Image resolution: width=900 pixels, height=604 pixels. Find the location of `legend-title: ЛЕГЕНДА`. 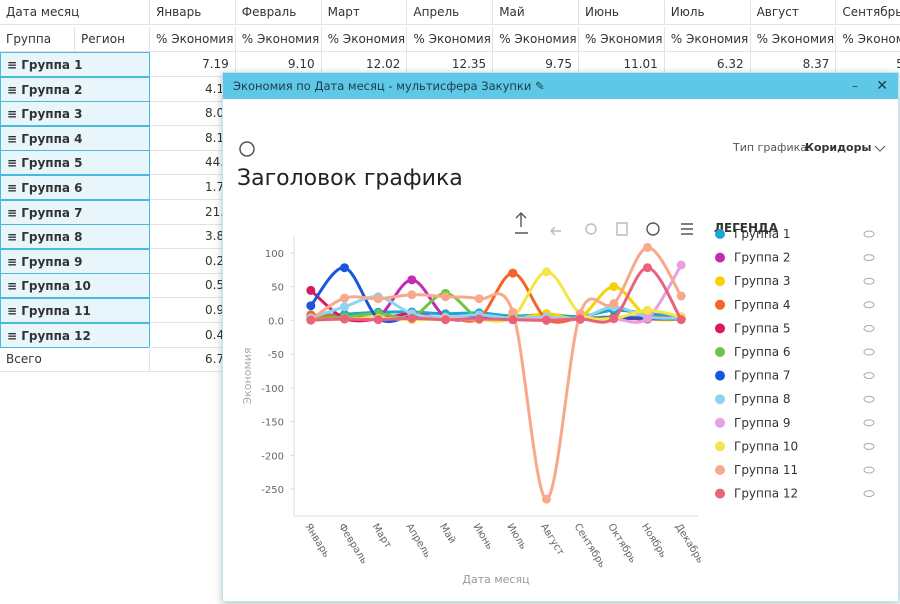

legend-title: ЛЕГЕНДА is located at coordinates (746, 228).